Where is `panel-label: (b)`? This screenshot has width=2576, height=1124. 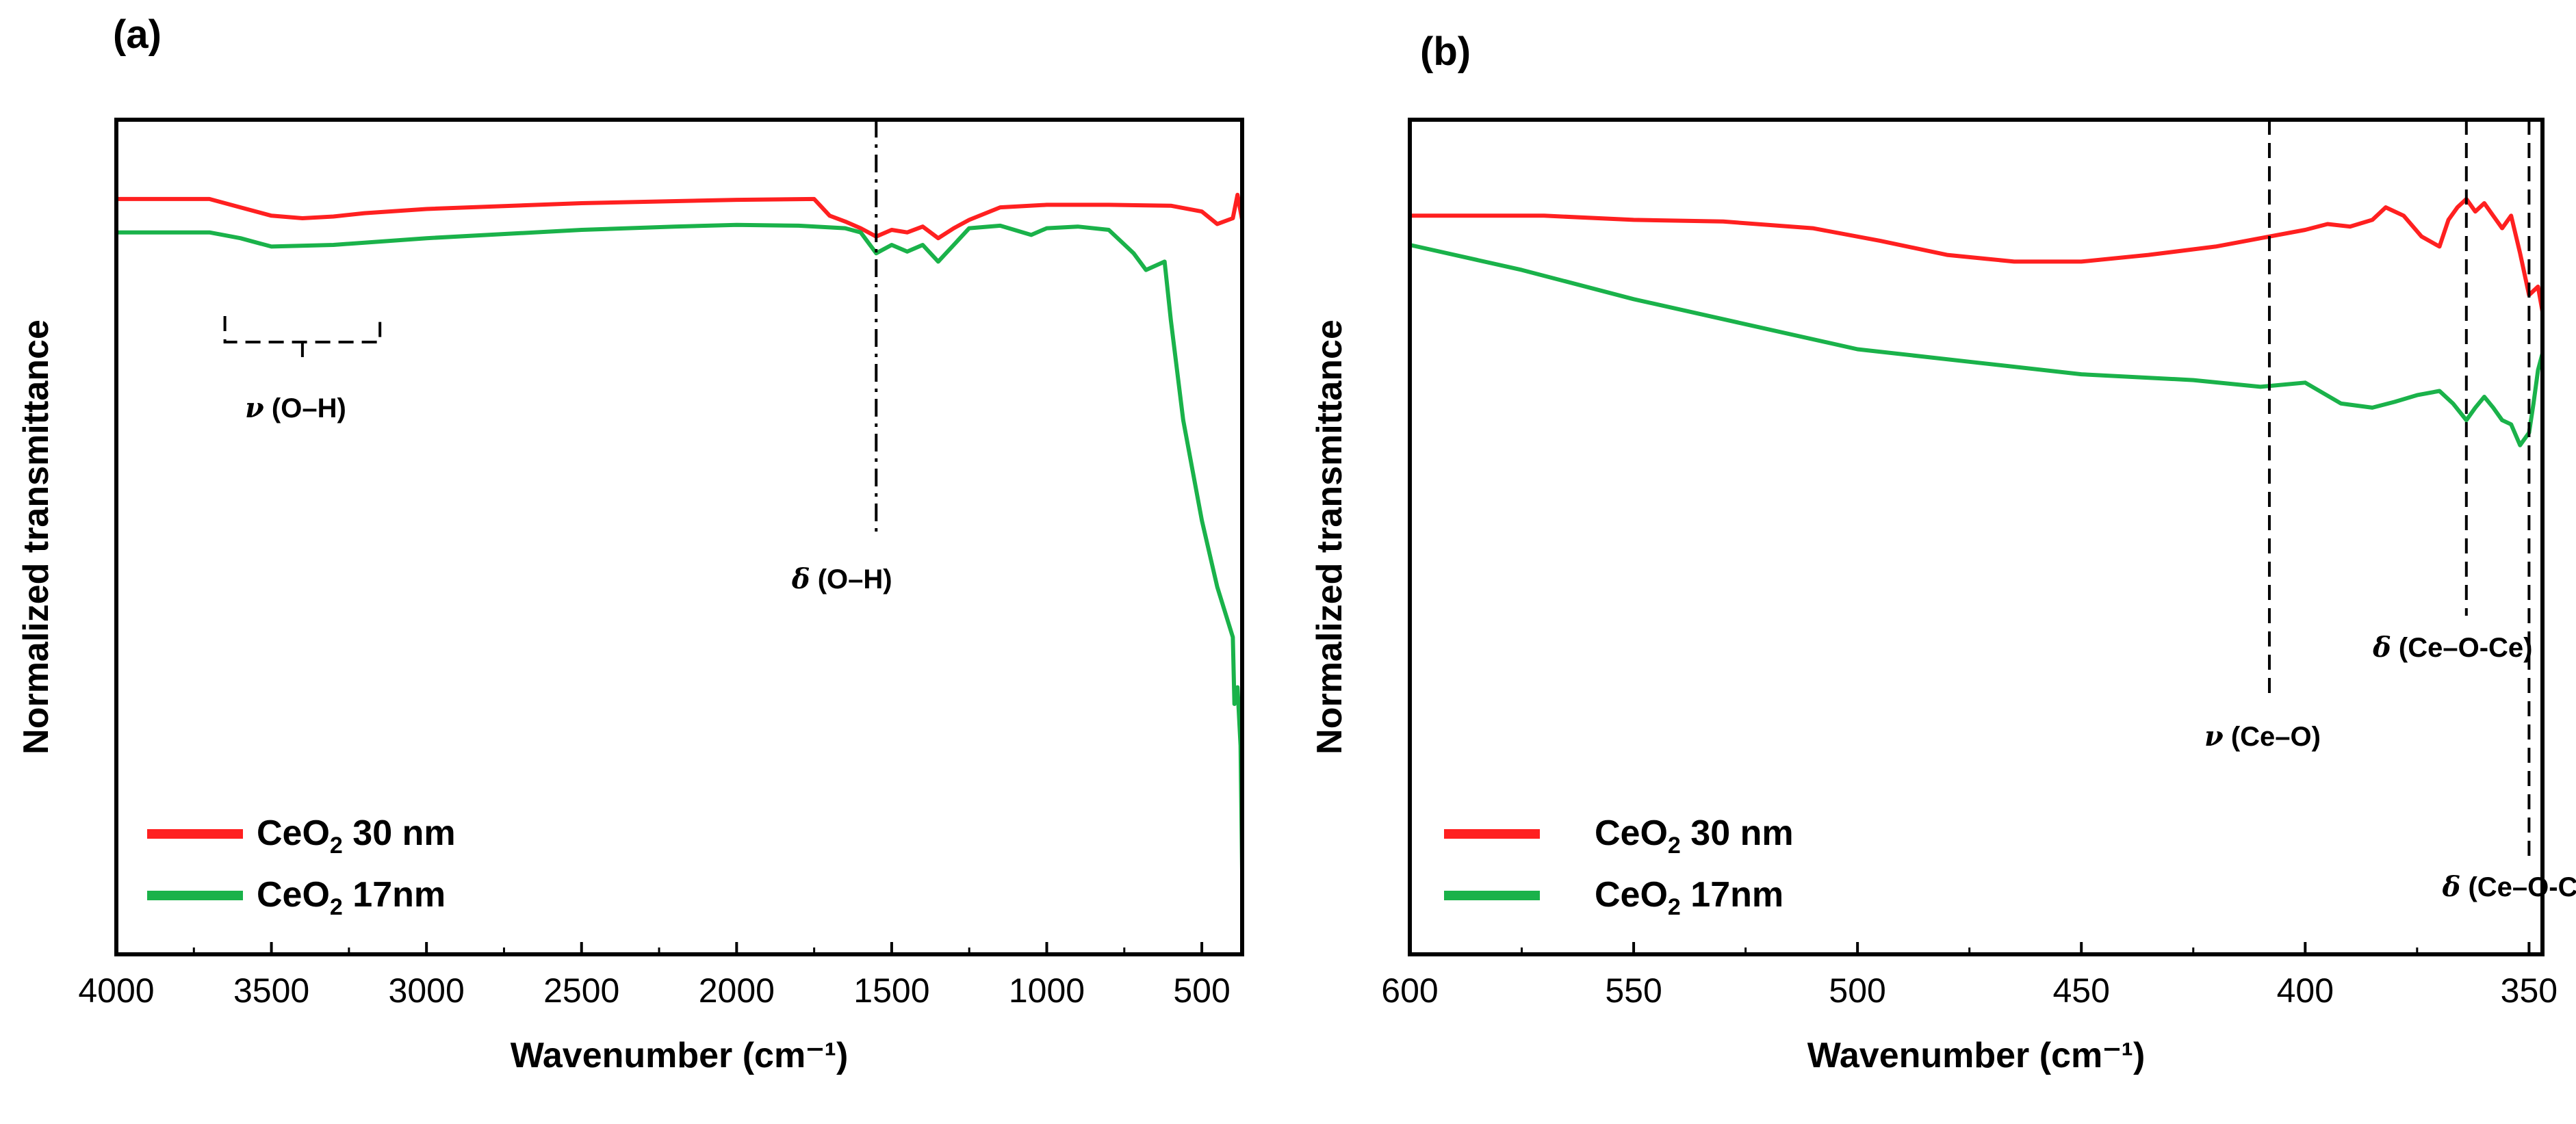 panel-label: (b) is located at coordinates (1445, 52).